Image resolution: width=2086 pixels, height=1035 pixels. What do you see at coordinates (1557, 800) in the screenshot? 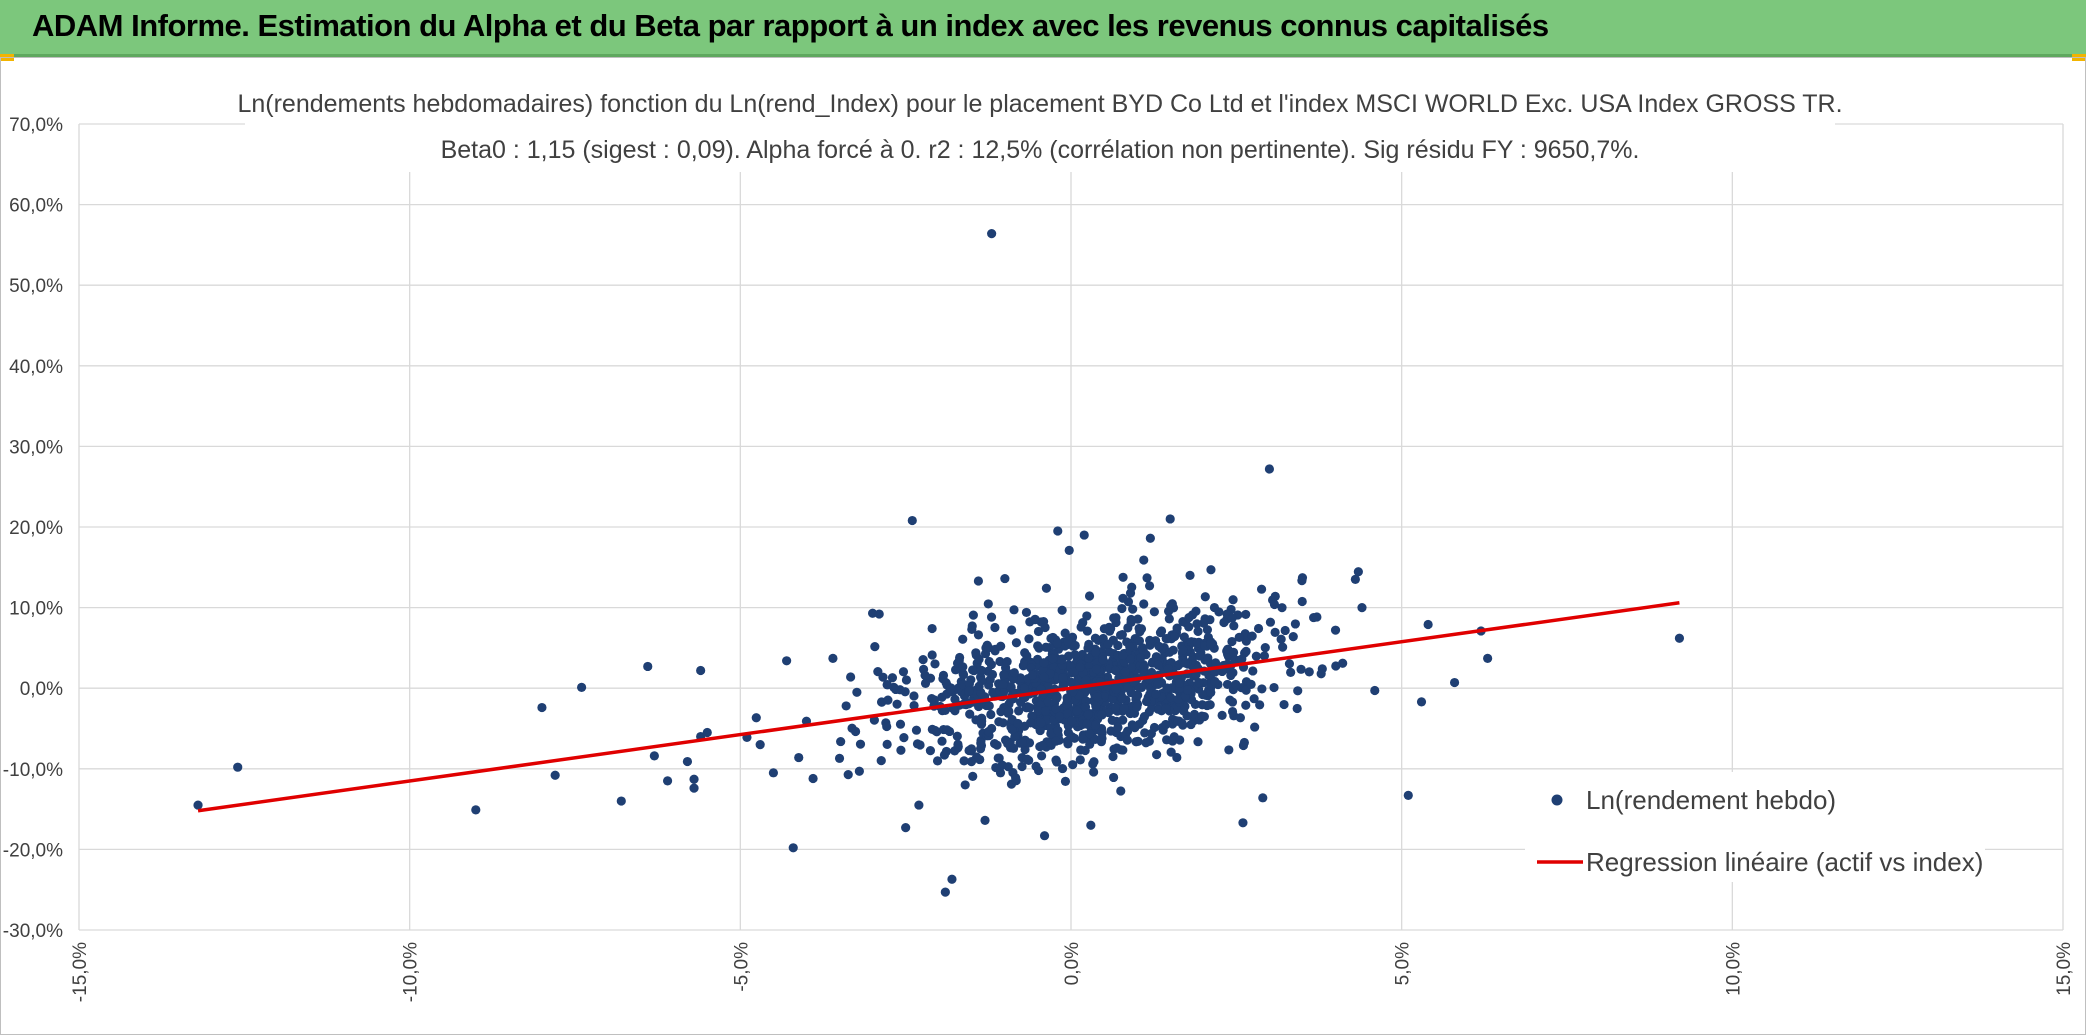
I see `legend-marker-points` at bounding box center [1557, 800].